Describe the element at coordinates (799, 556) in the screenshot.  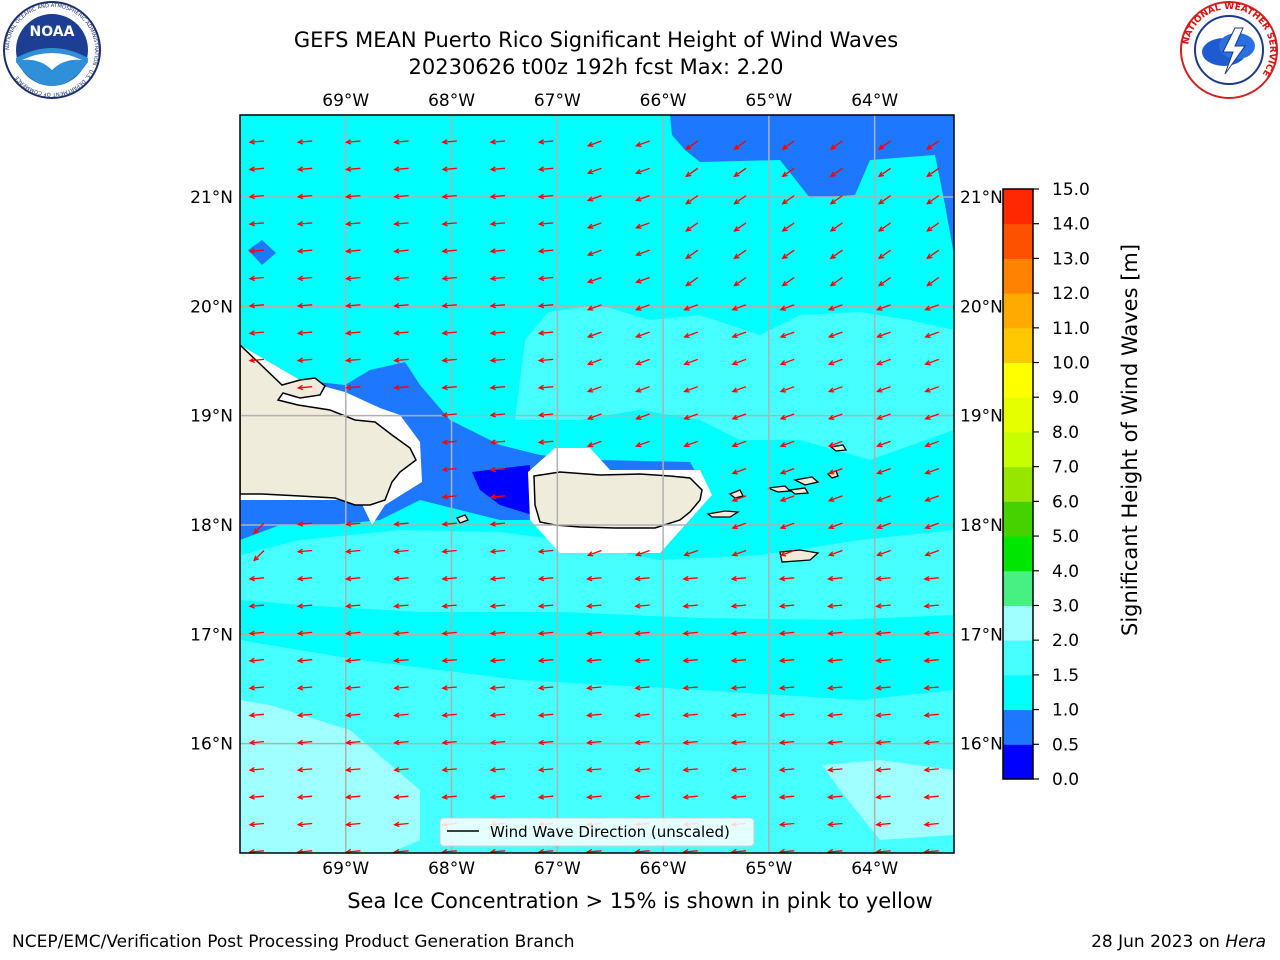
I see `land-st-croix` at that location.